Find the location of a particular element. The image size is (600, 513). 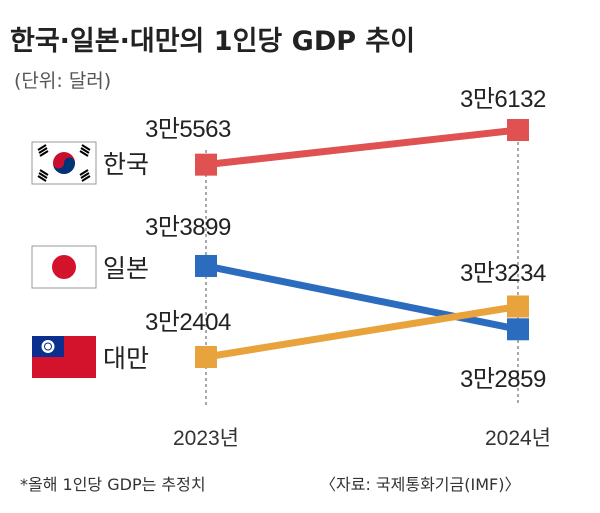

point-japan-2024 is located at coordinates (518, 329).